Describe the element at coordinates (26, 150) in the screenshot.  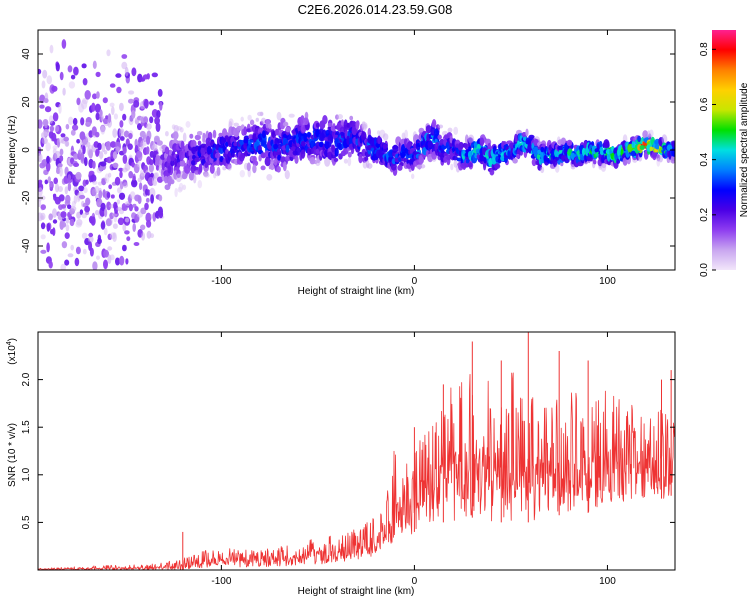
I see `spectrogram-y-tick-label: 0` at that location.